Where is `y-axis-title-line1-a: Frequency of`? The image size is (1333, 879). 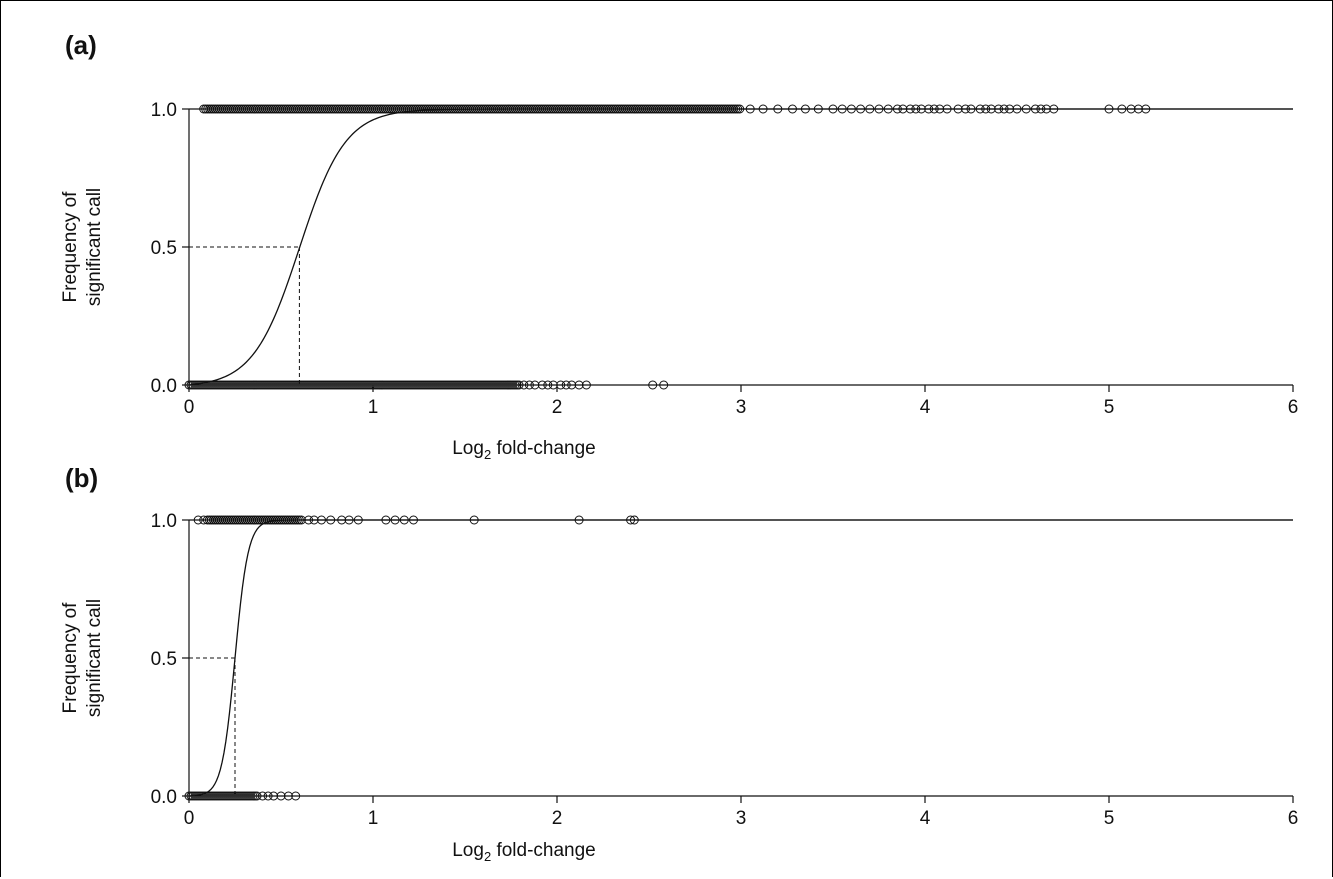
y-axis-title-line1-a: Frequency of is located at coordinates (70, 247).